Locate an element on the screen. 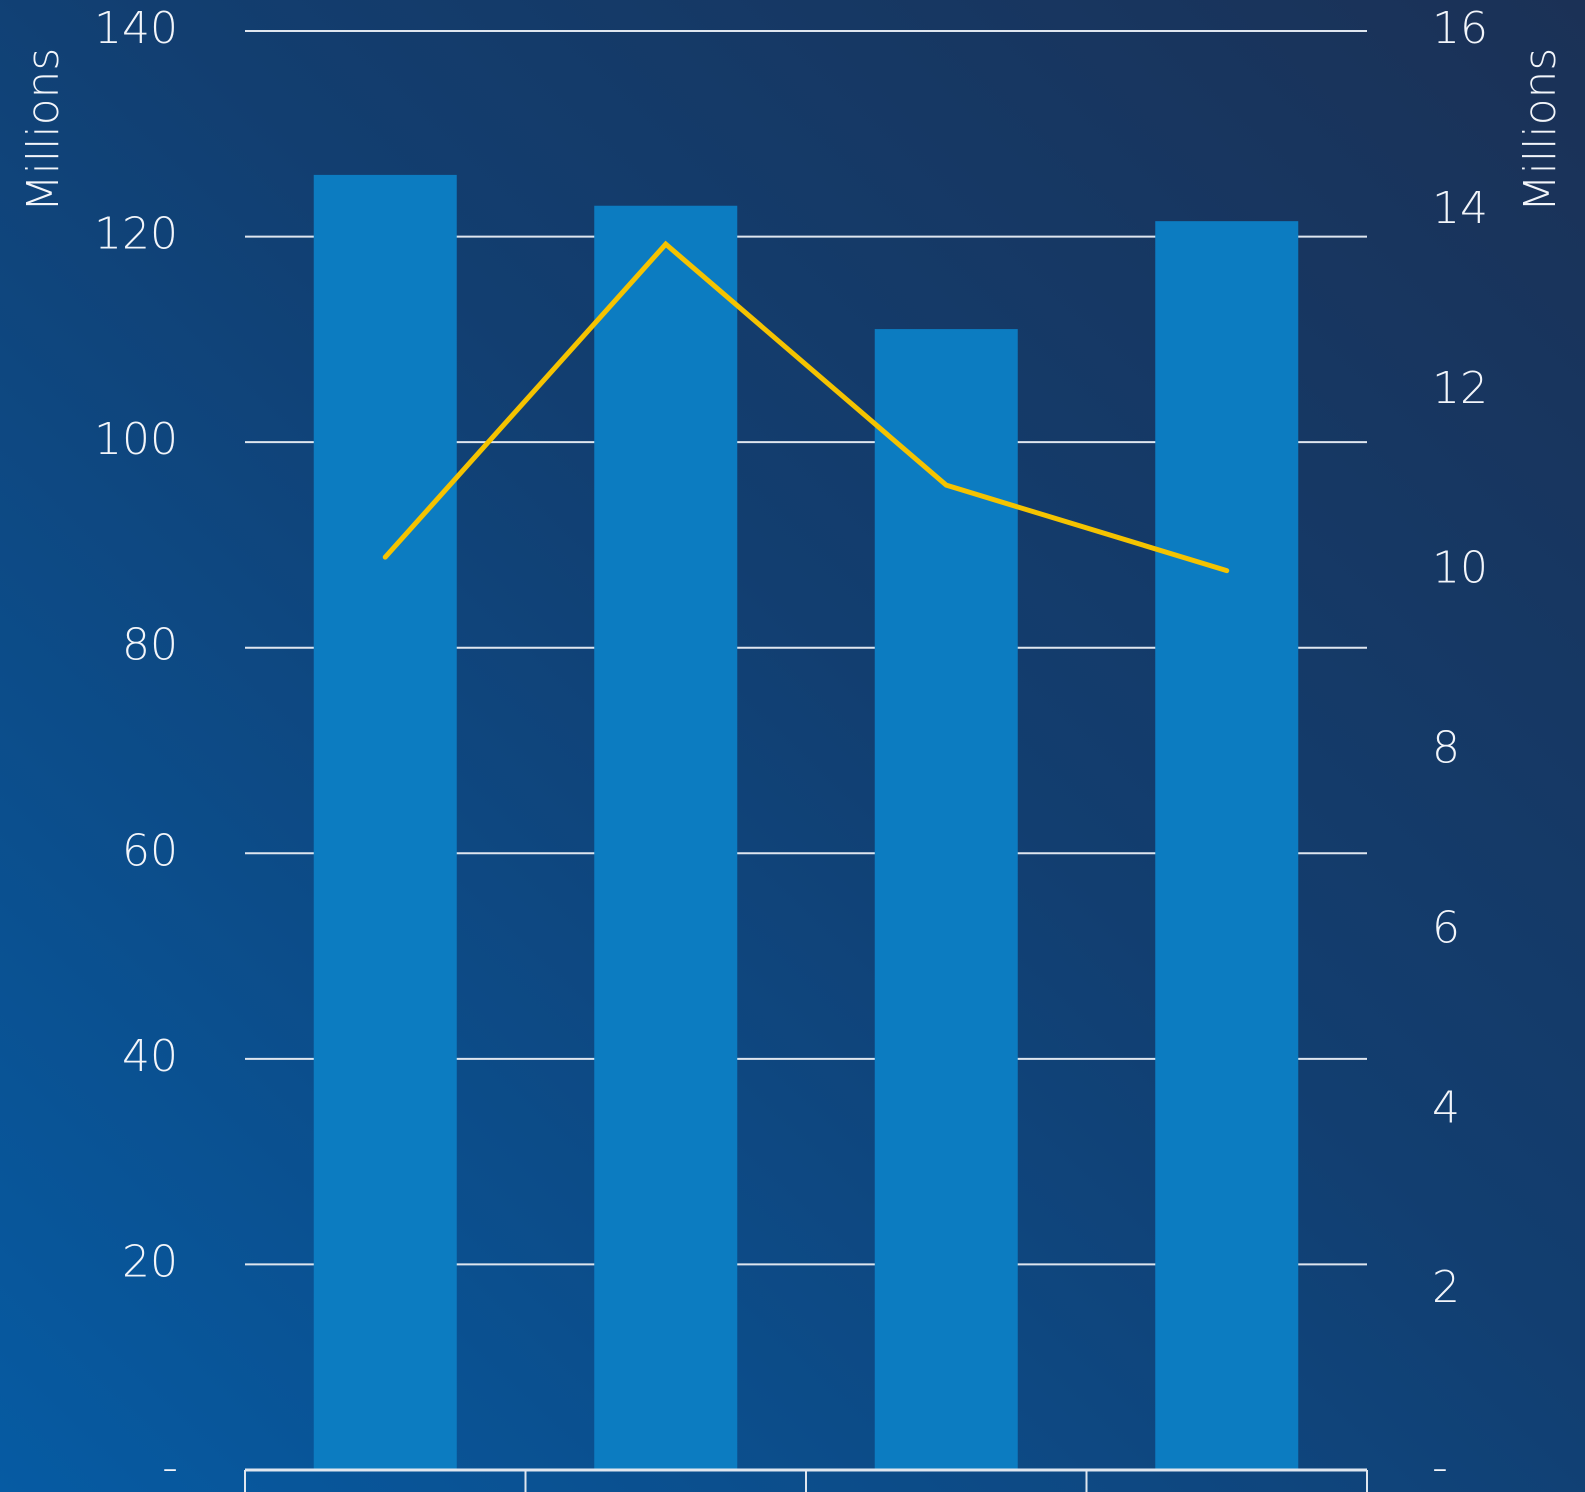  y2-tick-label: 8 is located at coordinates (1446, 748).